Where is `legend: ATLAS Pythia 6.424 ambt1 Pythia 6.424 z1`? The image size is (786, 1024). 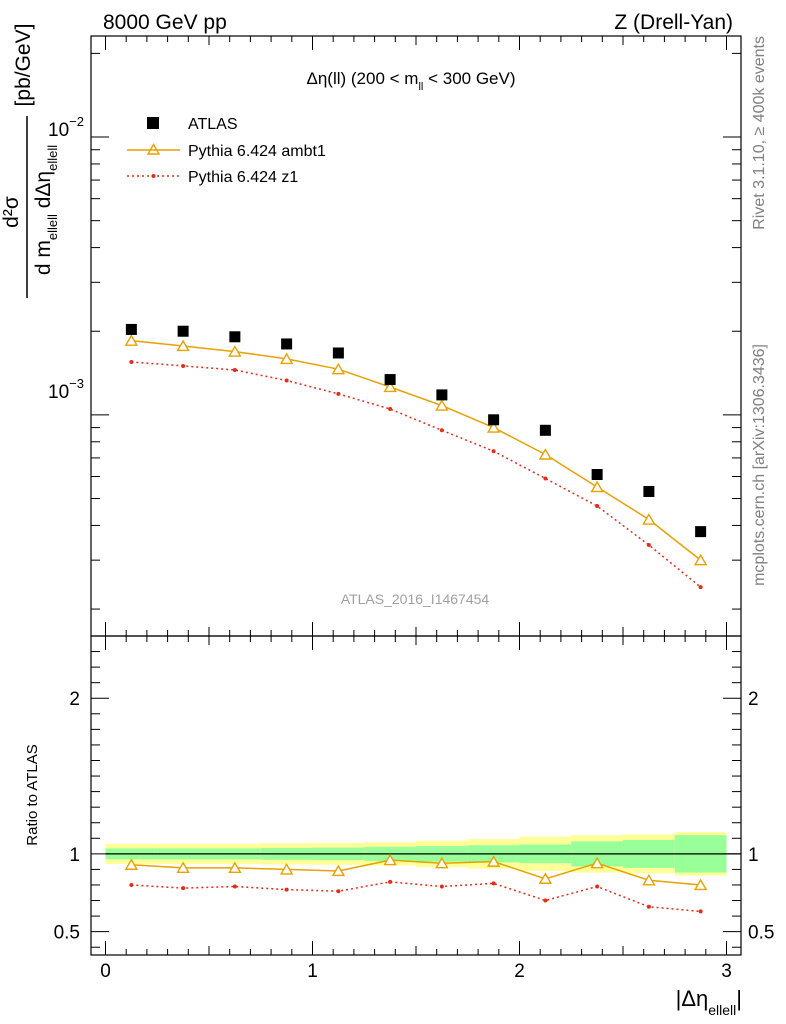 legend: ATLAS Pythia 6.424 ambt1 Pythia 6.424 z1 is located at coordinates (226, 151).